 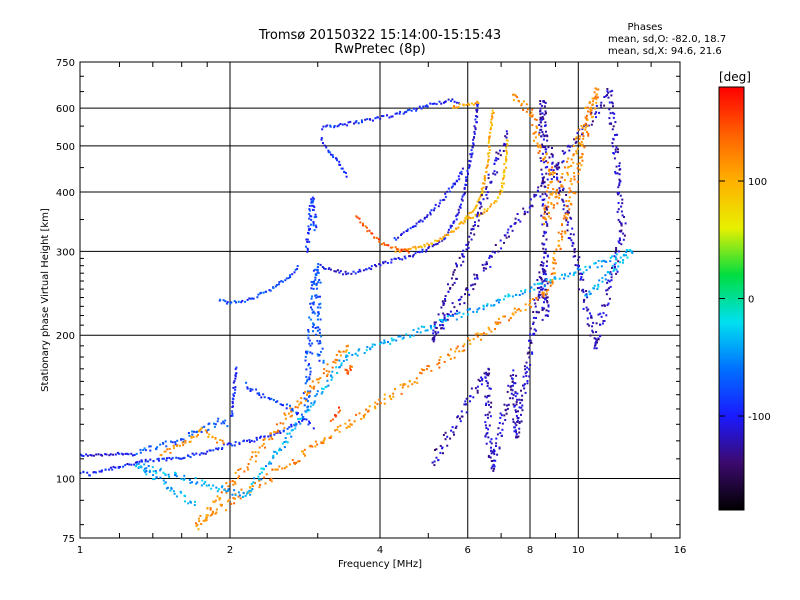 I want to click on x-tick-label: 6, so click(x=468, y=550).